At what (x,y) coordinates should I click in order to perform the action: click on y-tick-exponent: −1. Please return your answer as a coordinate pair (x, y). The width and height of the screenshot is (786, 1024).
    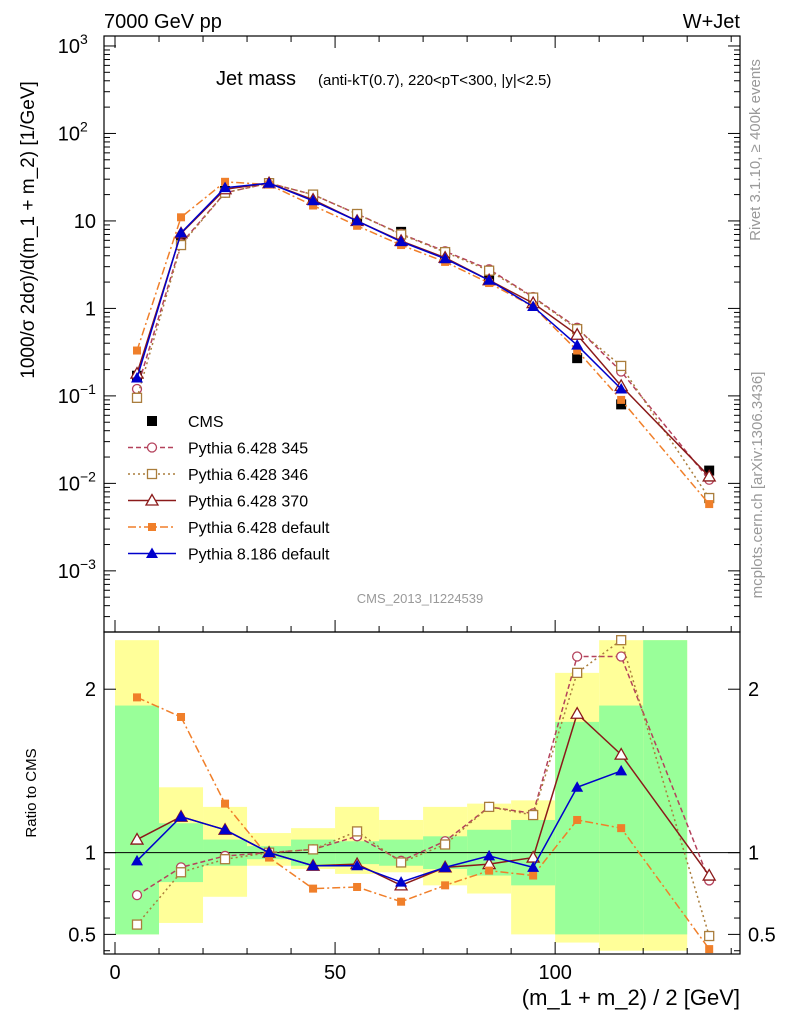
    Looking at the image, I should click on (88, 389).